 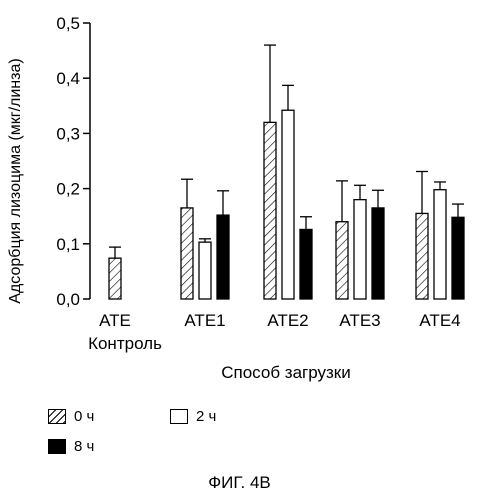 I want to click on y-tick-label: 0,5, so click(x=68, y=23).